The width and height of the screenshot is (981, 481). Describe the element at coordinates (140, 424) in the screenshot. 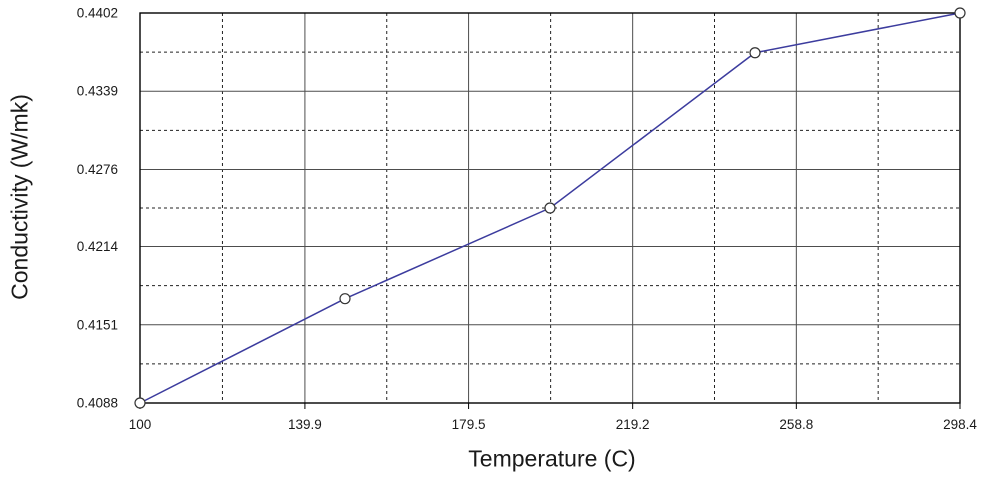

I see `x-tick-label: 100` at that location.